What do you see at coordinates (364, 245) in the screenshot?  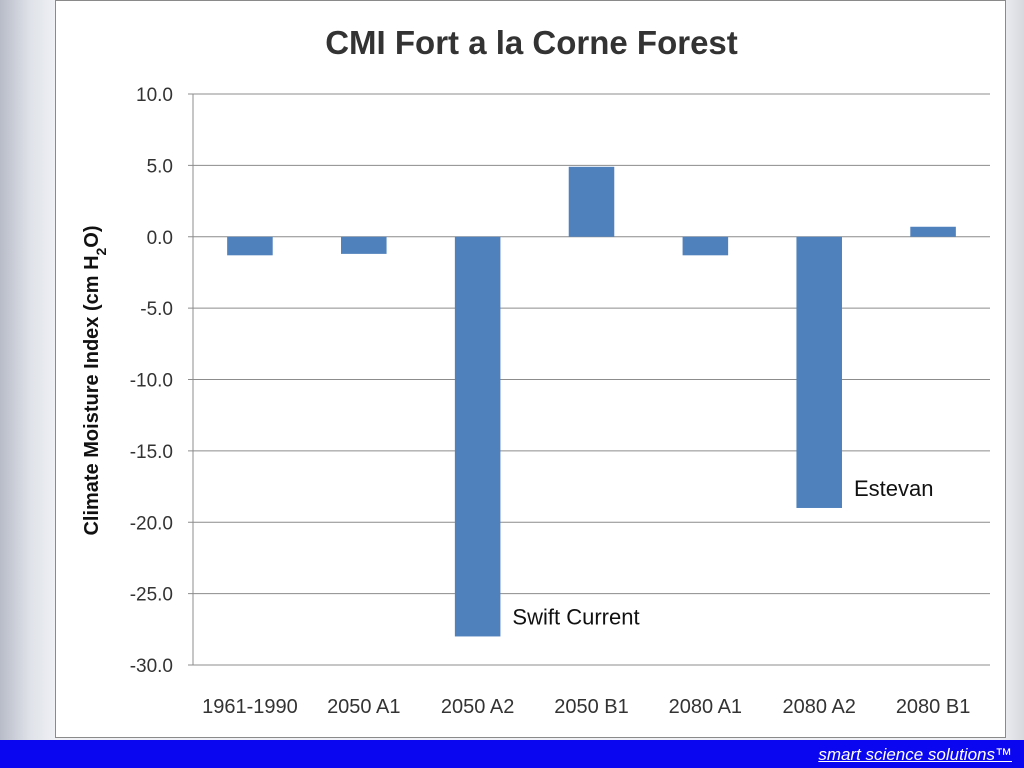 I see `bar-2050-a1` at bounding box center [364, 245].